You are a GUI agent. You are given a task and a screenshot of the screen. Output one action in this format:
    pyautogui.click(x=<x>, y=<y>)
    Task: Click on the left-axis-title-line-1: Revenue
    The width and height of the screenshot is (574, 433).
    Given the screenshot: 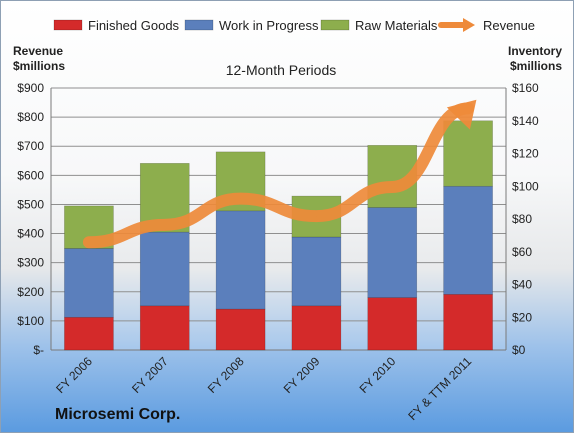 What is the action you would take?
    pyautogui.click(x=38, y=51)
    